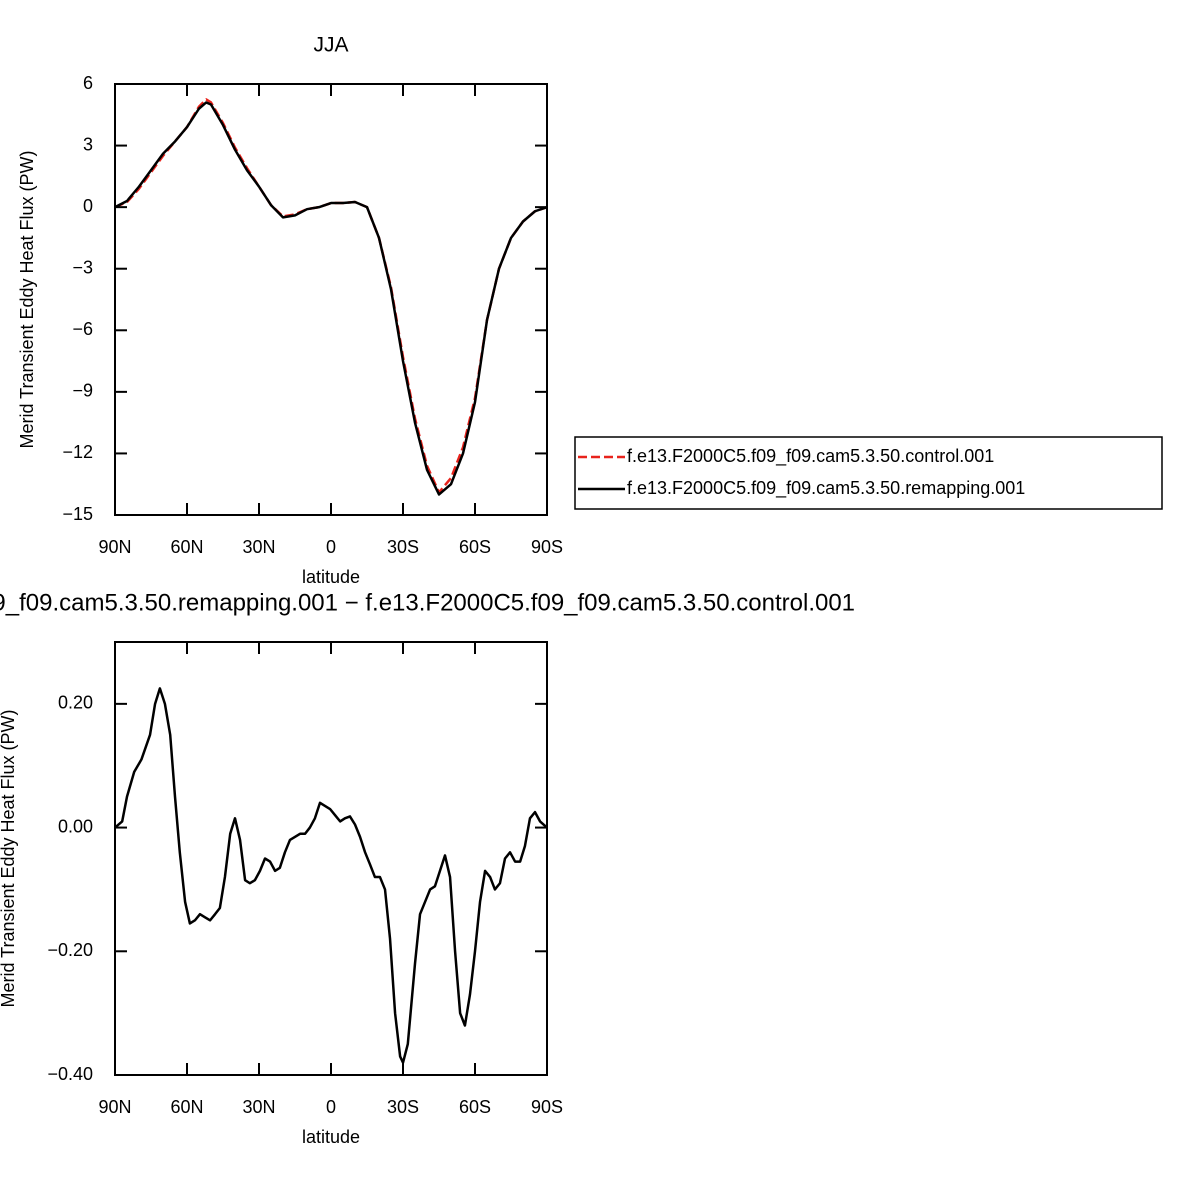 This screenshot has width=1180, height=1180. I want to click on y-tick-label: −0.20, so click(70, 950).